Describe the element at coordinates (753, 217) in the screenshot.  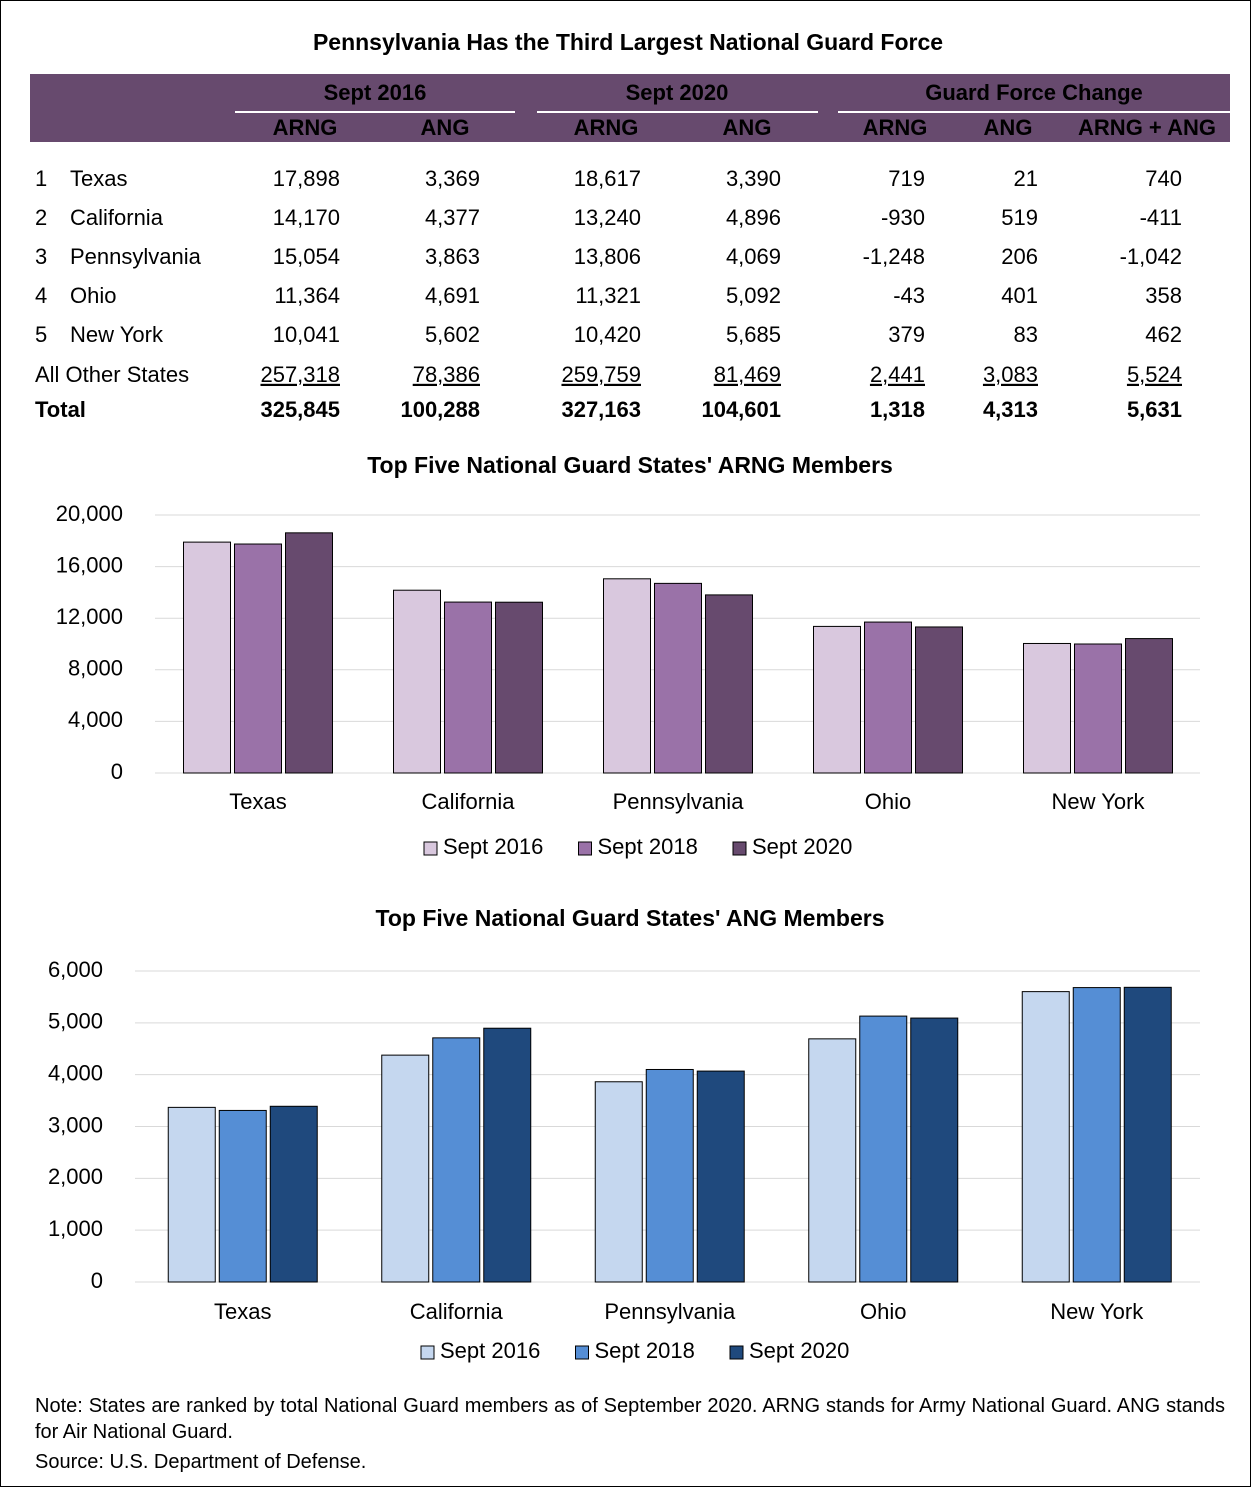
I see `cell: 4,896` at that location.